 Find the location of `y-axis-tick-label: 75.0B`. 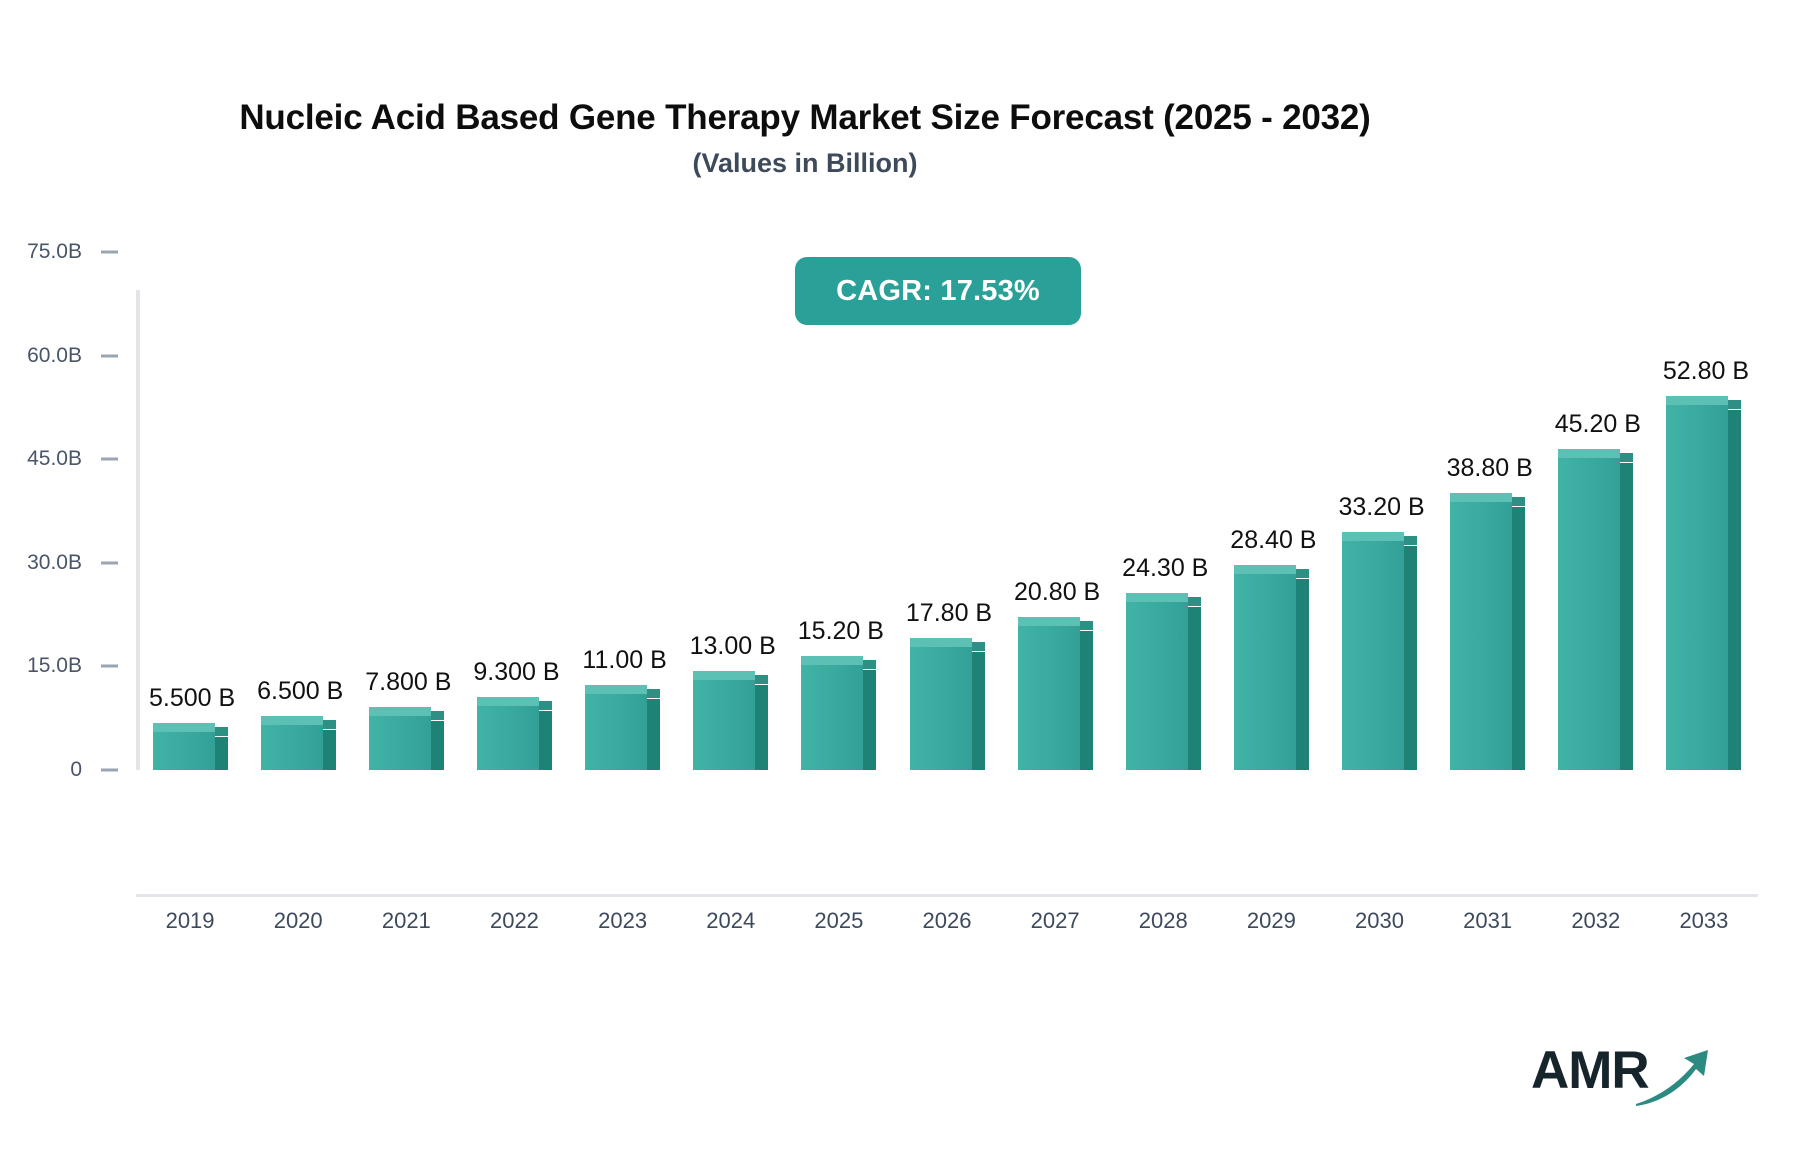

y-axis-tick-label: 75.0B is located at coordinates (54, 251).